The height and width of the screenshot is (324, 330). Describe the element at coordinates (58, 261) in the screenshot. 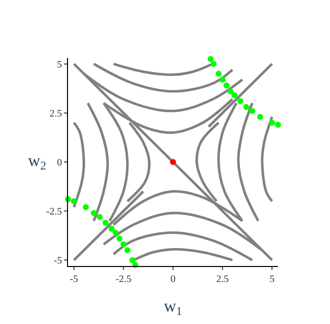

I see `y-tick-label: -5` at that location.